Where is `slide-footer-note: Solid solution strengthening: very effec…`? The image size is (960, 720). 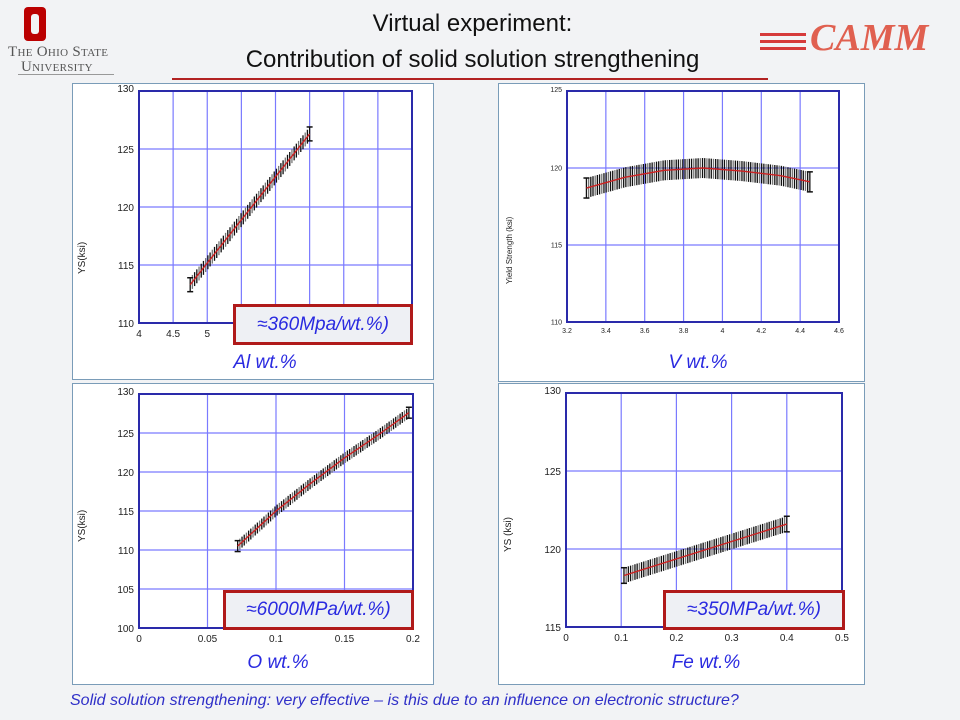 slide-footer-note: Solid solution strengthening: very effec… is located at coordinates (404, 700).